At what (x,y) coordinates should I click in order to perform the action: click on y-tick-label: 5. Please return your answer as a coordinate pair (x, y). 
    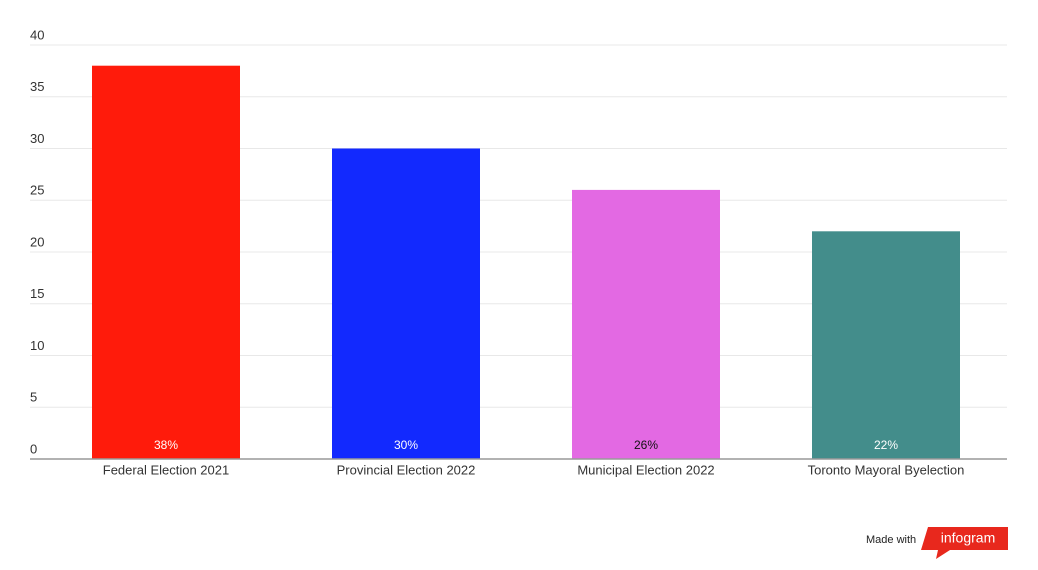
    Looking at the image, I should click on (33, 397).